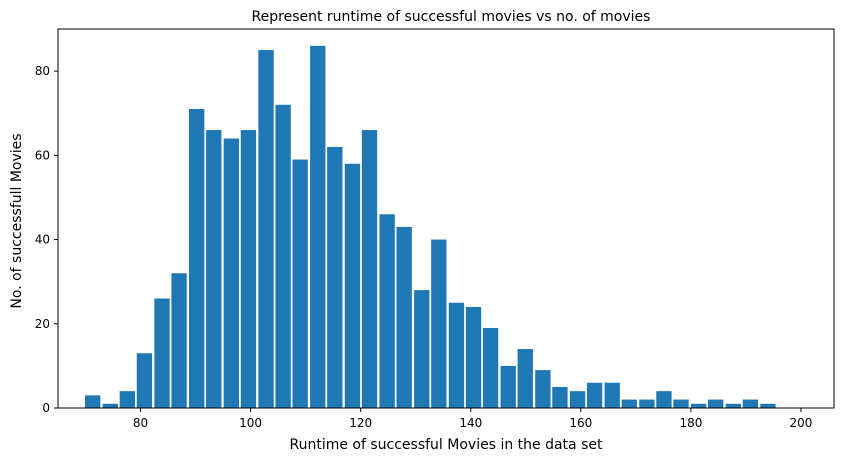  Describe the element at coordinates (42, 155) in the screenshot. I see `y-tick-label: 60` at that location.